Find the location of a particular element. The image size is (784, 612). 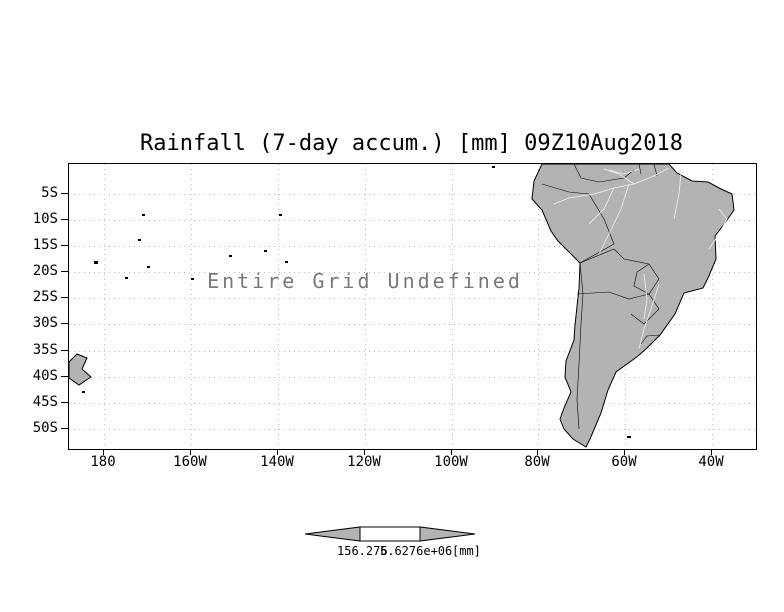

x-tick-label: 100W is located at coordinates (451, 462).